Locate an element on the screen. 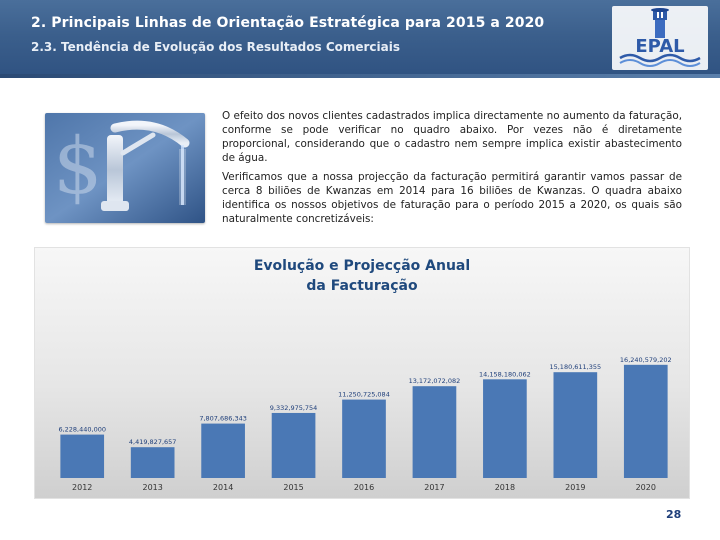  data-label-2017: 13,172,072,082 is located at coordinates (435, 381).